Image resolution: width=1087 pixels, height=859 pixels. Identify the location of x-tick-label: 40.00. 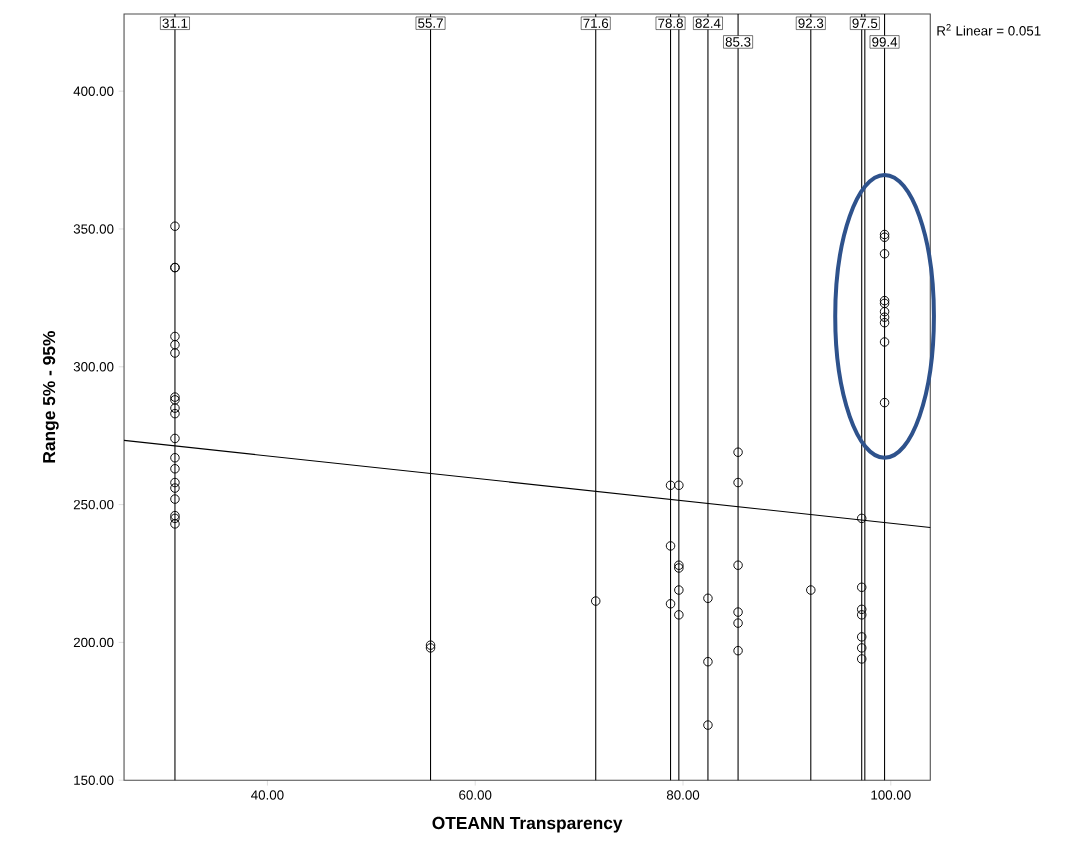
(267, 795).